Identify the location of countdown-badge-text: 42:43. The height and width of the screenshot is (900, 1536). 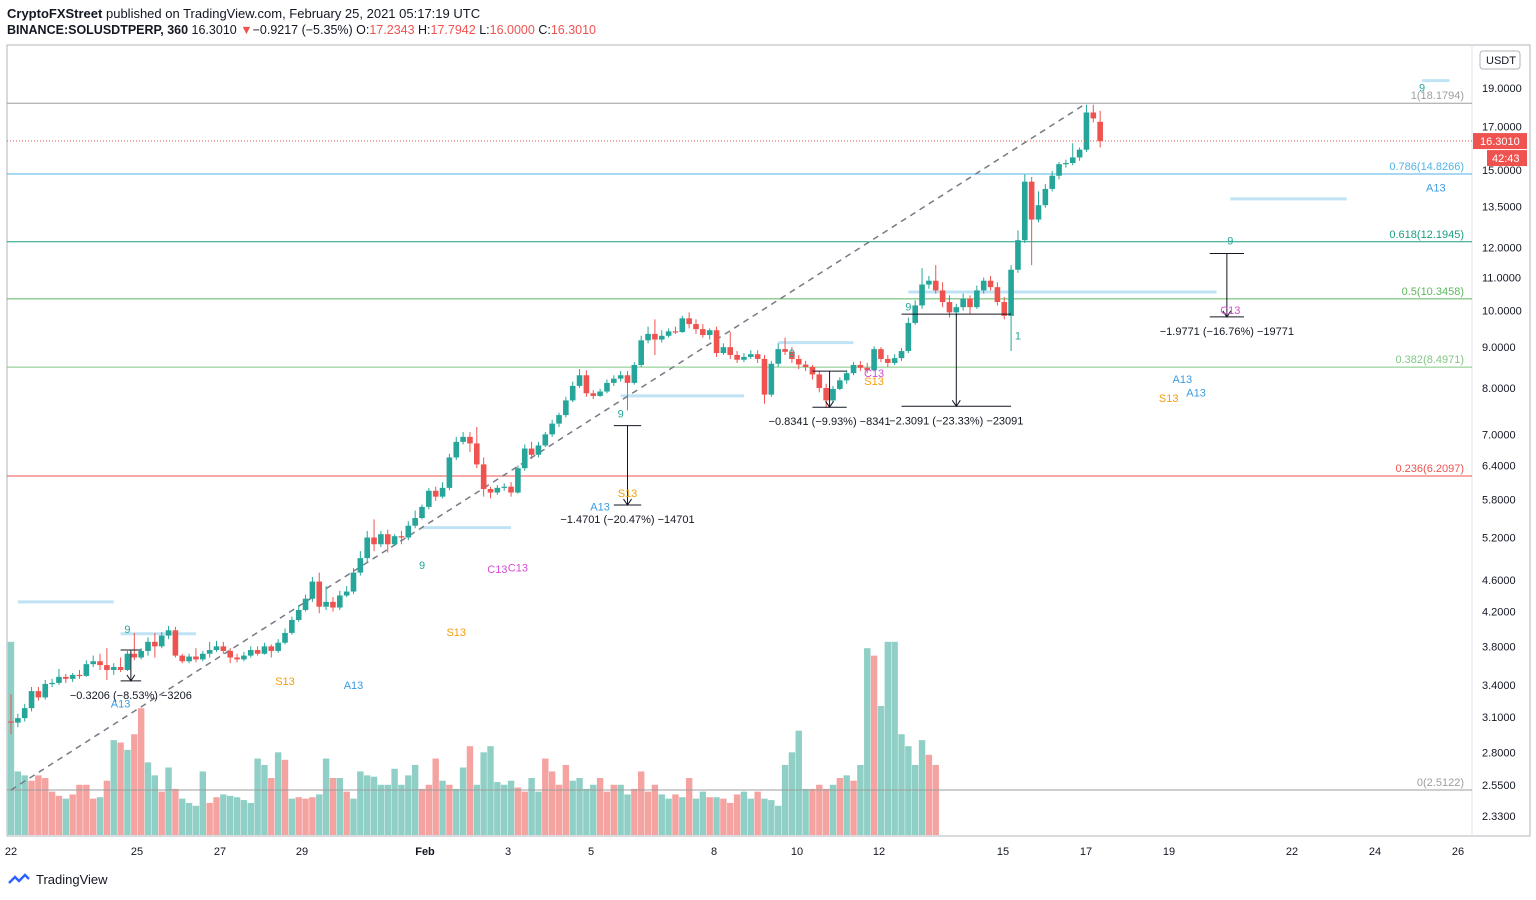
(1506, 159).